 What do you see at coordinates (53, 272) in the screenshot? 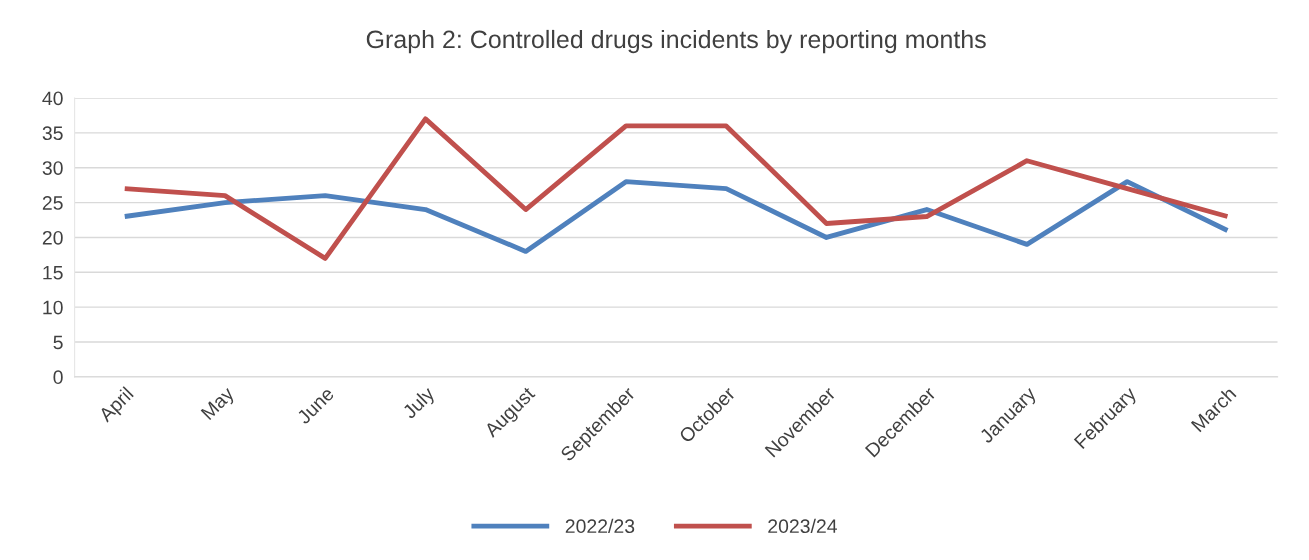
I see `y-tick-label: 15` at bounding box center [53, 272].